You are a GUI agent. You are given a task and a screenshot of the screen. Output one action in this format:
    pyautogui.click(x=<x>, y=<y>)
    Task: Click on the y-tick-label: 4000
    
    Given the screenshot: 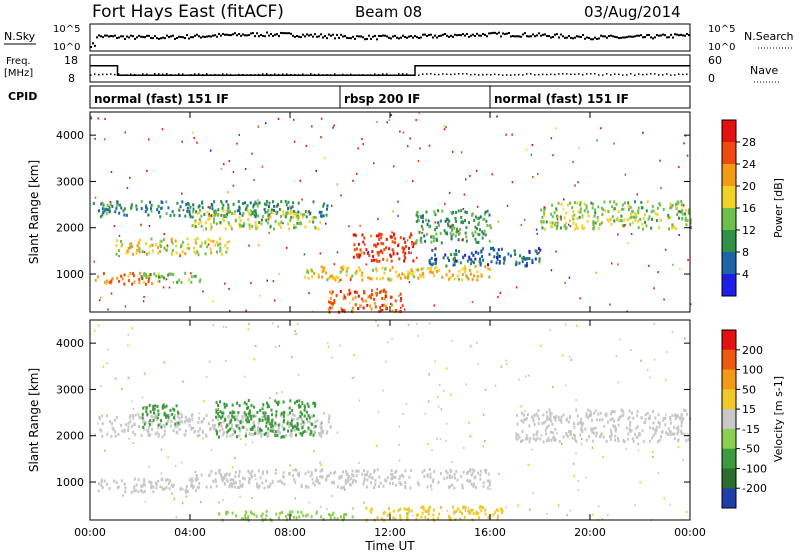 What is the action you would take?
    pyautogui.click(x=70, y=343)
    